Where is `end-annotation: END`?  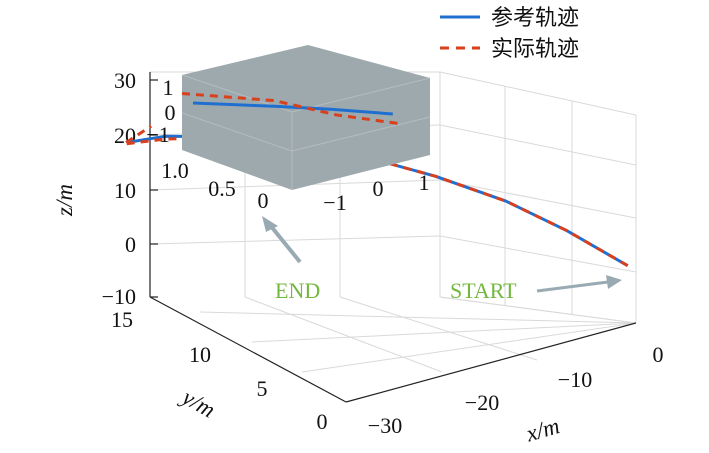 end-annotation: END is located at coordinates (297, 290).